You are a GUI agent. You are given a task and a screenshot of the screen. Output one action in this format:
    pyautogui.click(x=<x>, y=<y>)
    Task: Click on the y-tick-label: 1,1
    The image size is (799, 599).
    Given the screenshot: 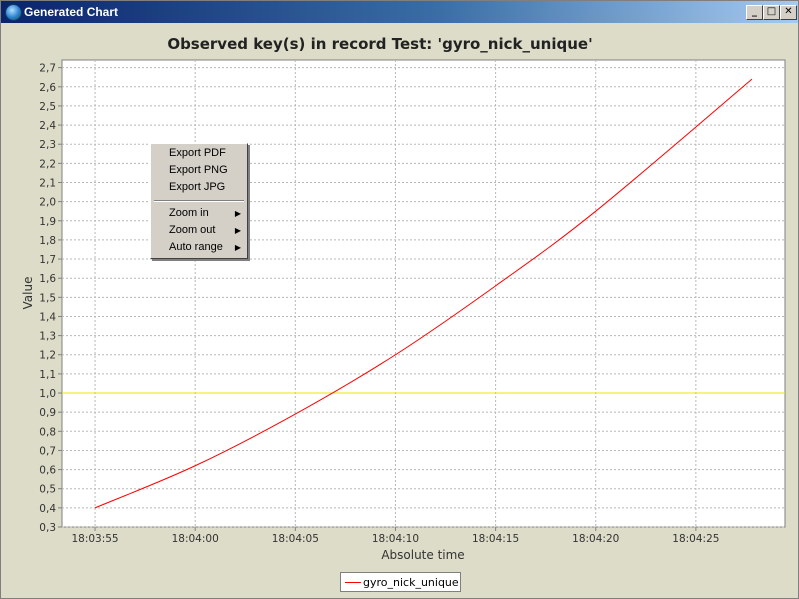 What is the action you would take?
    pyautogui.click(x=47, y=375)
    